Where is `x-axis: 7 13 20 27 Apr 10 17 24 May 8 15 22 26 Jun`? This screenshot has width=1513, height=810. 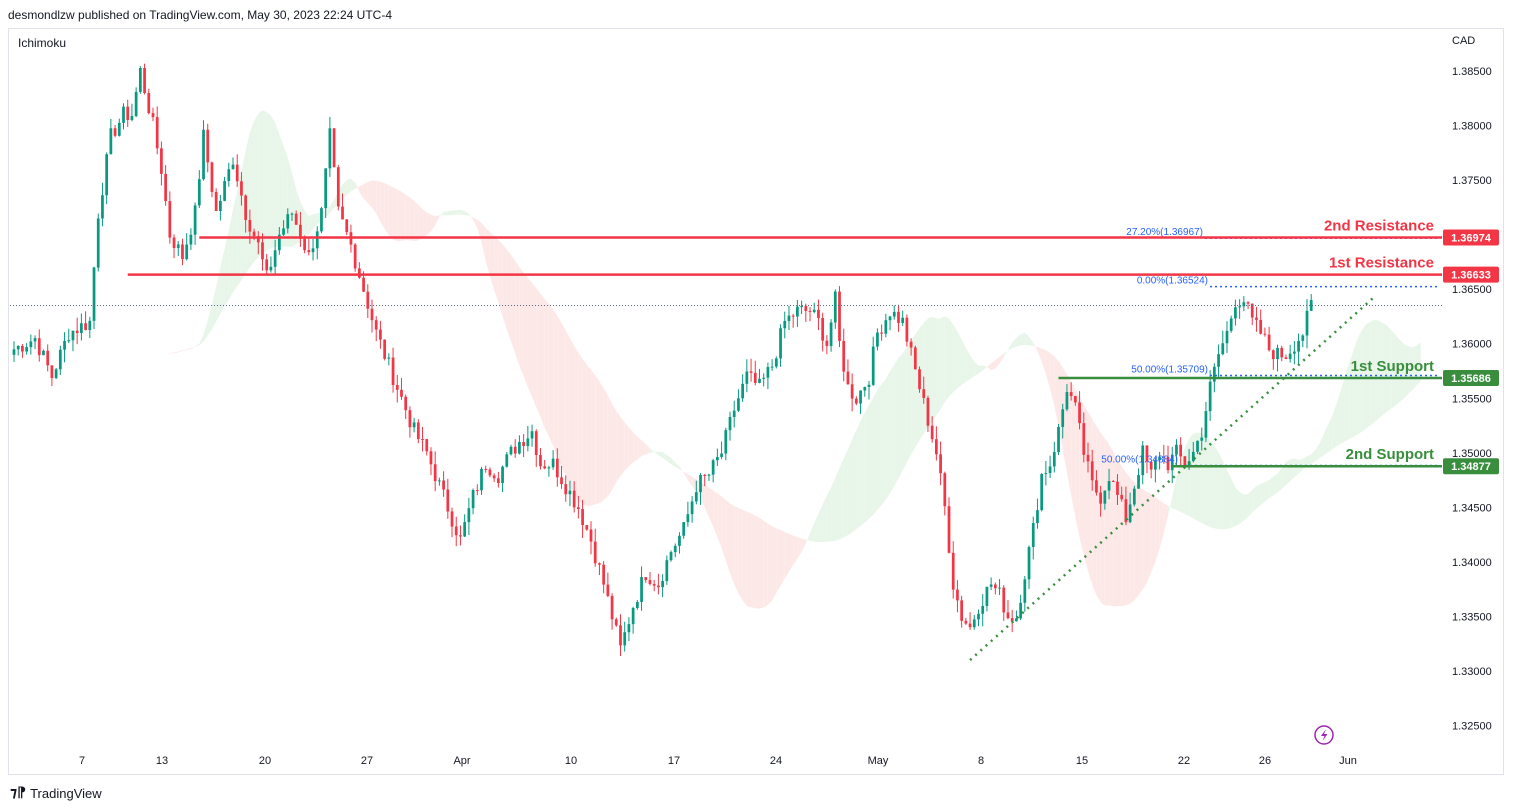
x-axis: 7 13 20 27 Apr 10 17 24 May 8 15 22 26 Jun is located at coordinates (718, 761).